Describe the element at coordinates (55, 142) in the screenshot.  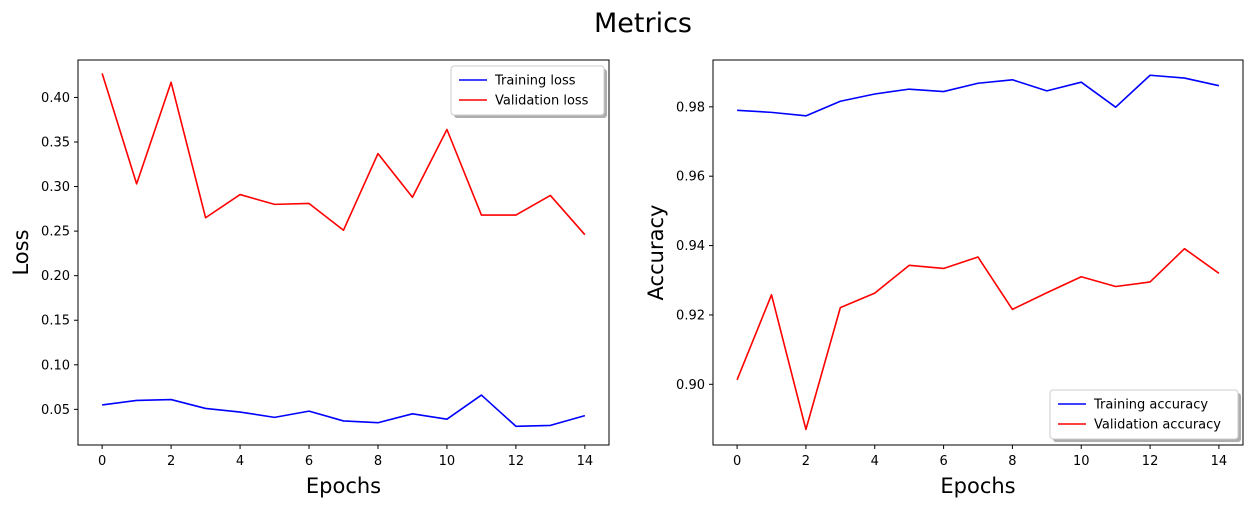
I see `y-tick-label: 0.35` at that location.